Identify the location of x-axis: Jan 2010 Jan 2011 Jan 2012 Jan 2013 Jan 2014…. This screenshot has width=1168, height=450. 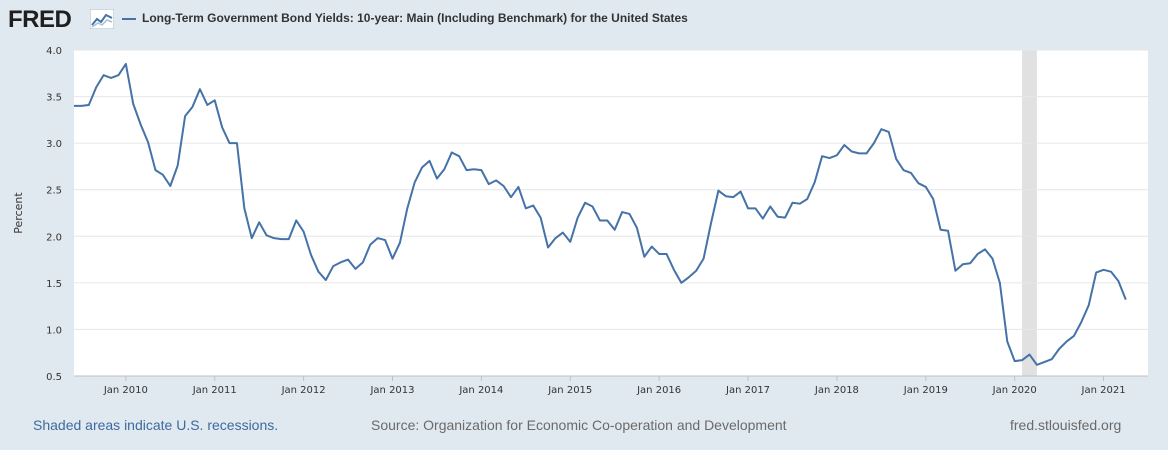
(611, 385).